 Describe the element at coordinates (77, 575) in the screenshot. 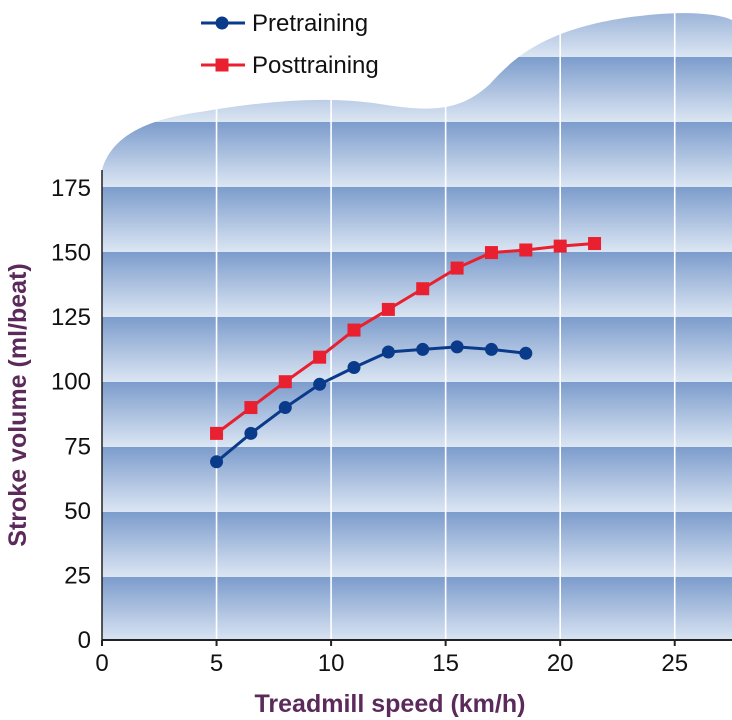

I see `y-tick-label: 25` at that location.